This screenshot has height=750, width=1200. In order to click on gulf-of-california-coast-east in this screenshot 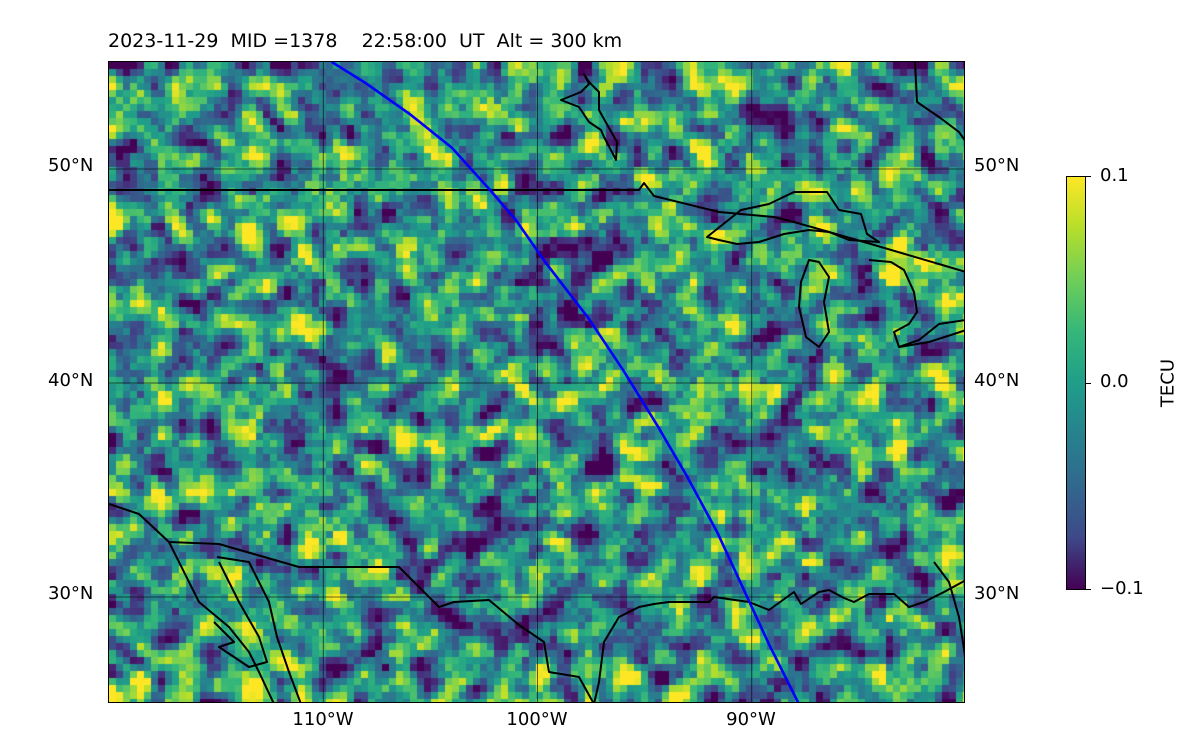, I will do `click(221, 621)`.